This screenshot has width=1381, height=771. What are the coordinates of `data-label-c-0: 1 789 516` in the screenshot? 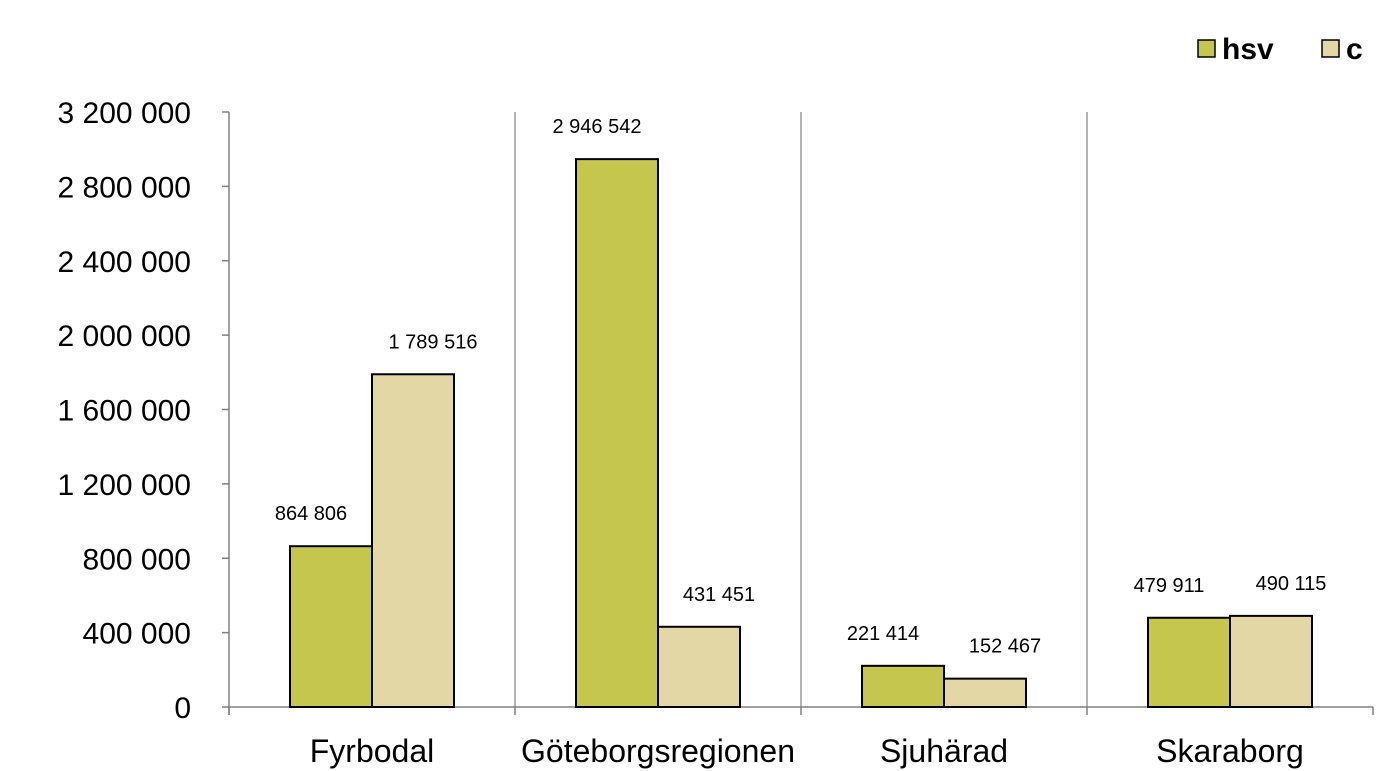 It's located at (433, 342).